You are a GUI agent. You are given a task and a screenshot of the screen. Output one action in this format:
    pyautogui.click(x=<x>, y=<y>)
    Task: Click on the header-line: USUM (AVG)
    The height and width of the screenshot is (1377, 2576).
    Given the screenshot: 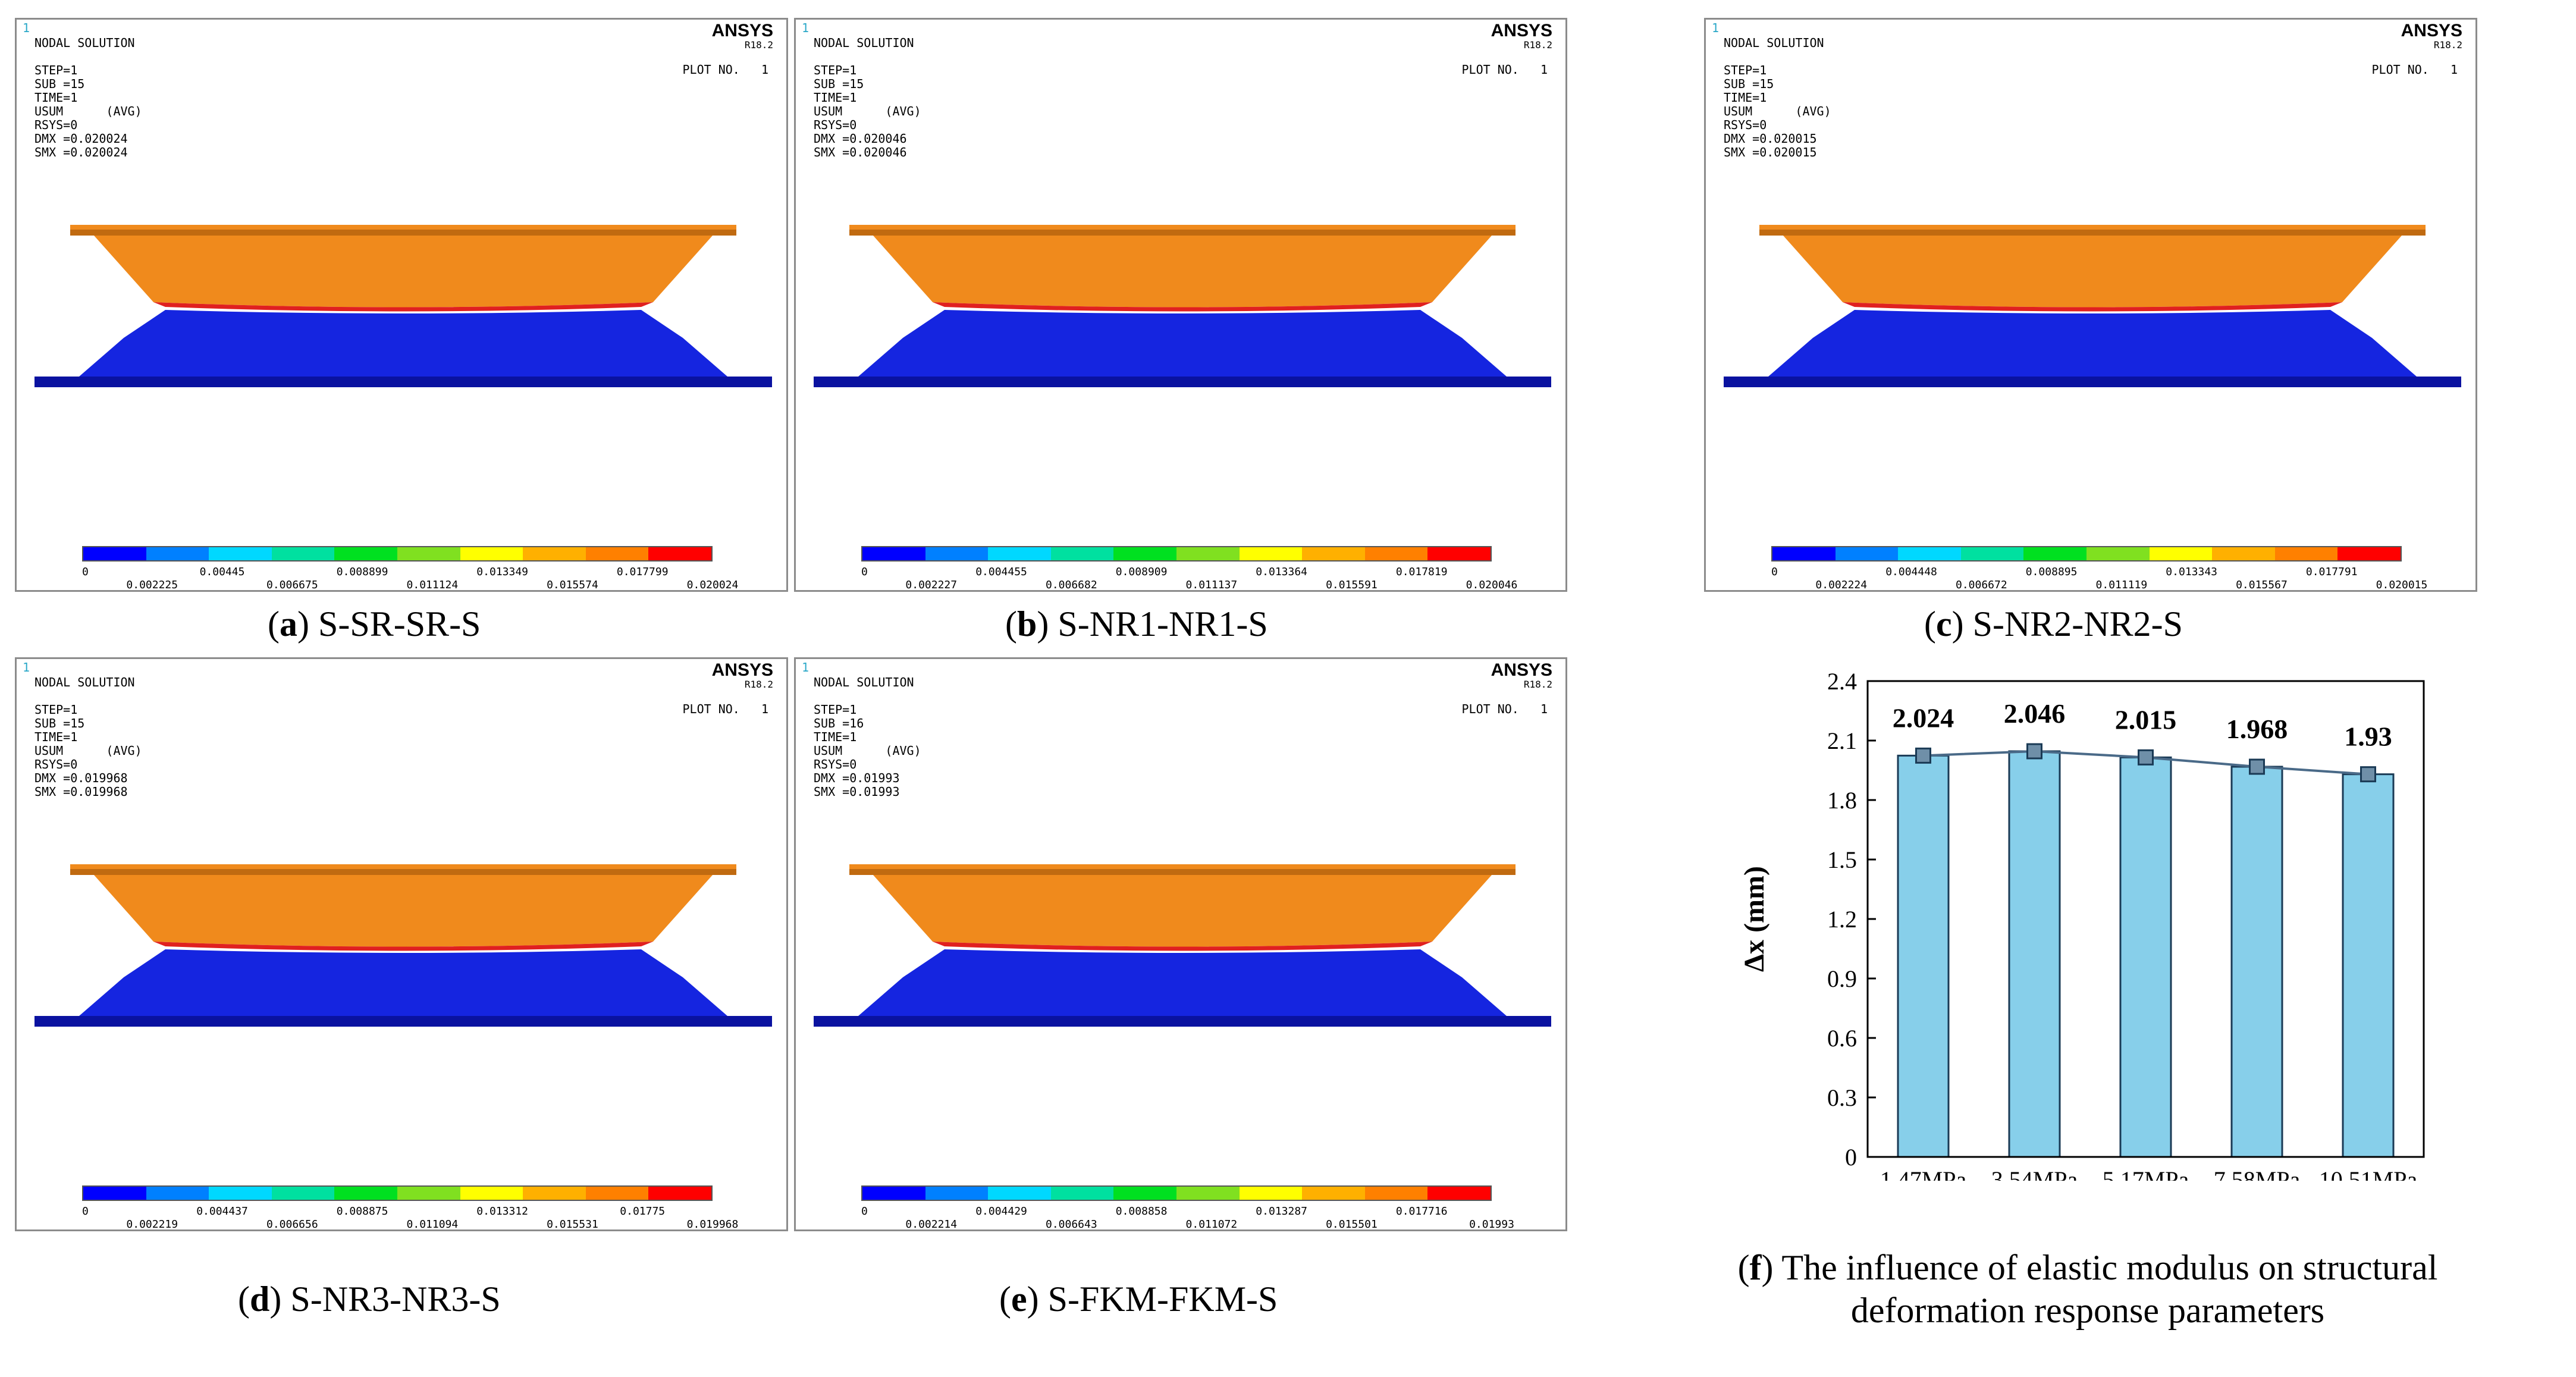 What is the action you would take?
    pyautogui.click(x=88, y=751)
    